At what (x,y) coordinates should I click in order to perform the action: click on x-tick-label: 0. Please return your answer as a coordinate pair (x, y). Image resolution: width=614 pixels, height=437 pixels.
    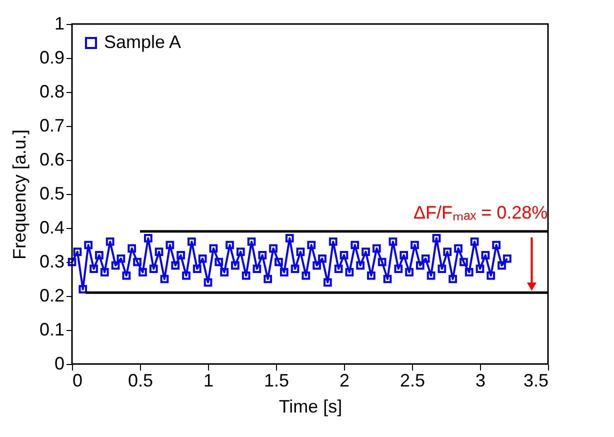
    Looking at the image, I should click on (77, 380).